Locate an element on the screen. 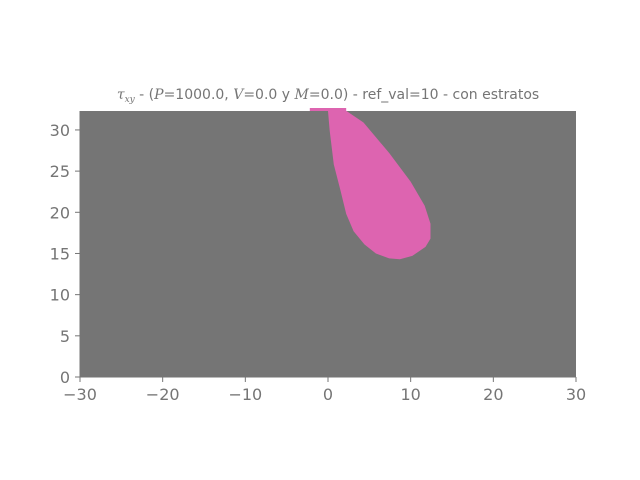 This screenshot has width=640, height=480. y-tick-label: 15 is located at coordinates (60, 253).